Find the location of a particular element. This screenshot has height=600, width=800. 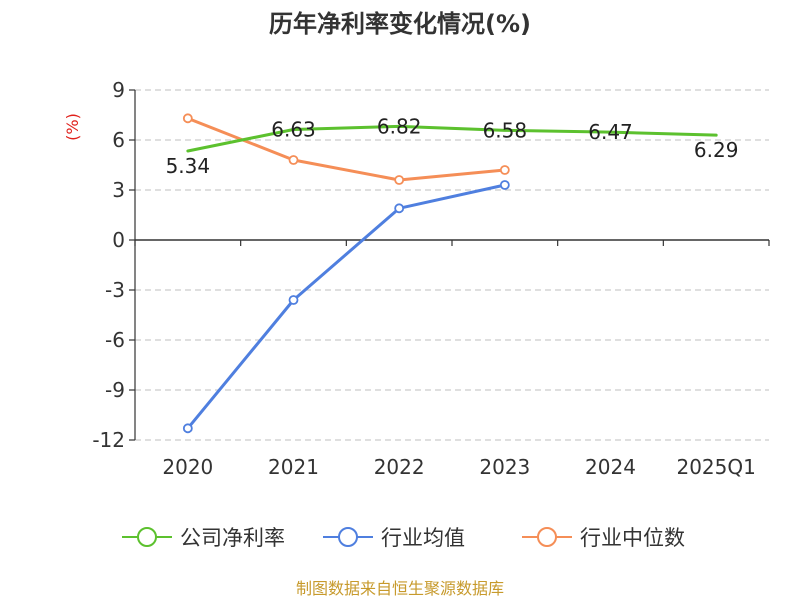

data-label: 6.47 is located at coordinates (610, 132).